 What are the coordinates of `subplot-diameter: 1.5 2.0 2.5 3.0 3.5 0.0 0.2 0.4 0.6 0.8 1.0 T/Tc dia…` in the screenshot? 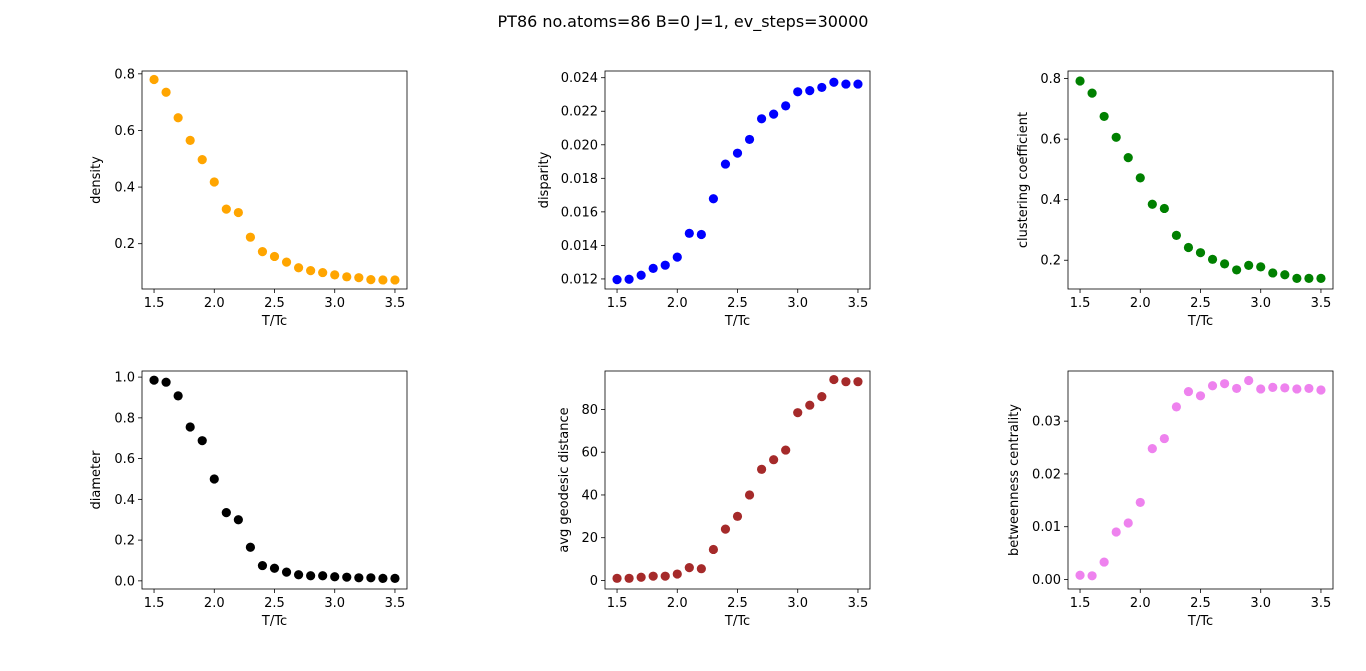 It's located at (248, 499).